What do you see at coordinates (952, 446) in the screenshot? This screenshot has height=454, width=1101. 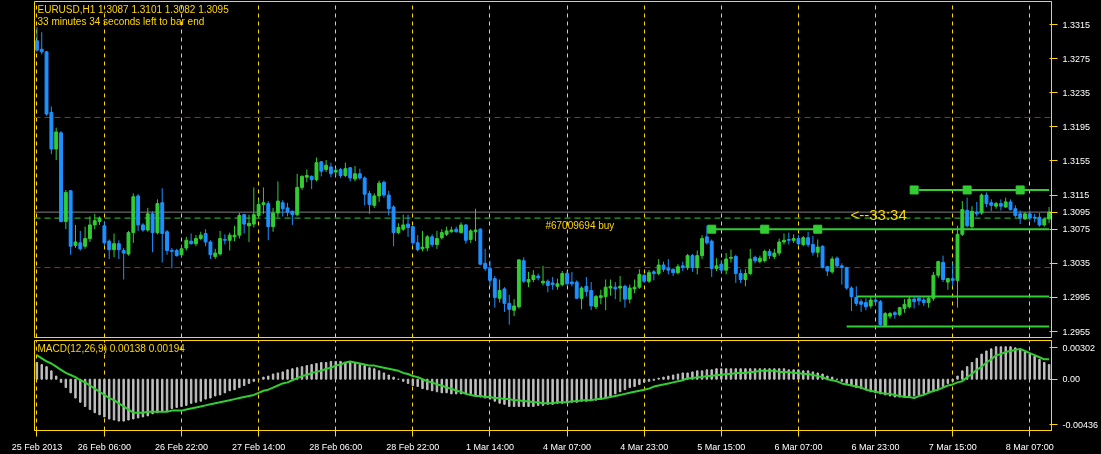 I see `x-tick-label: 7 Mar 15:00` at bounding box center [952, 446].